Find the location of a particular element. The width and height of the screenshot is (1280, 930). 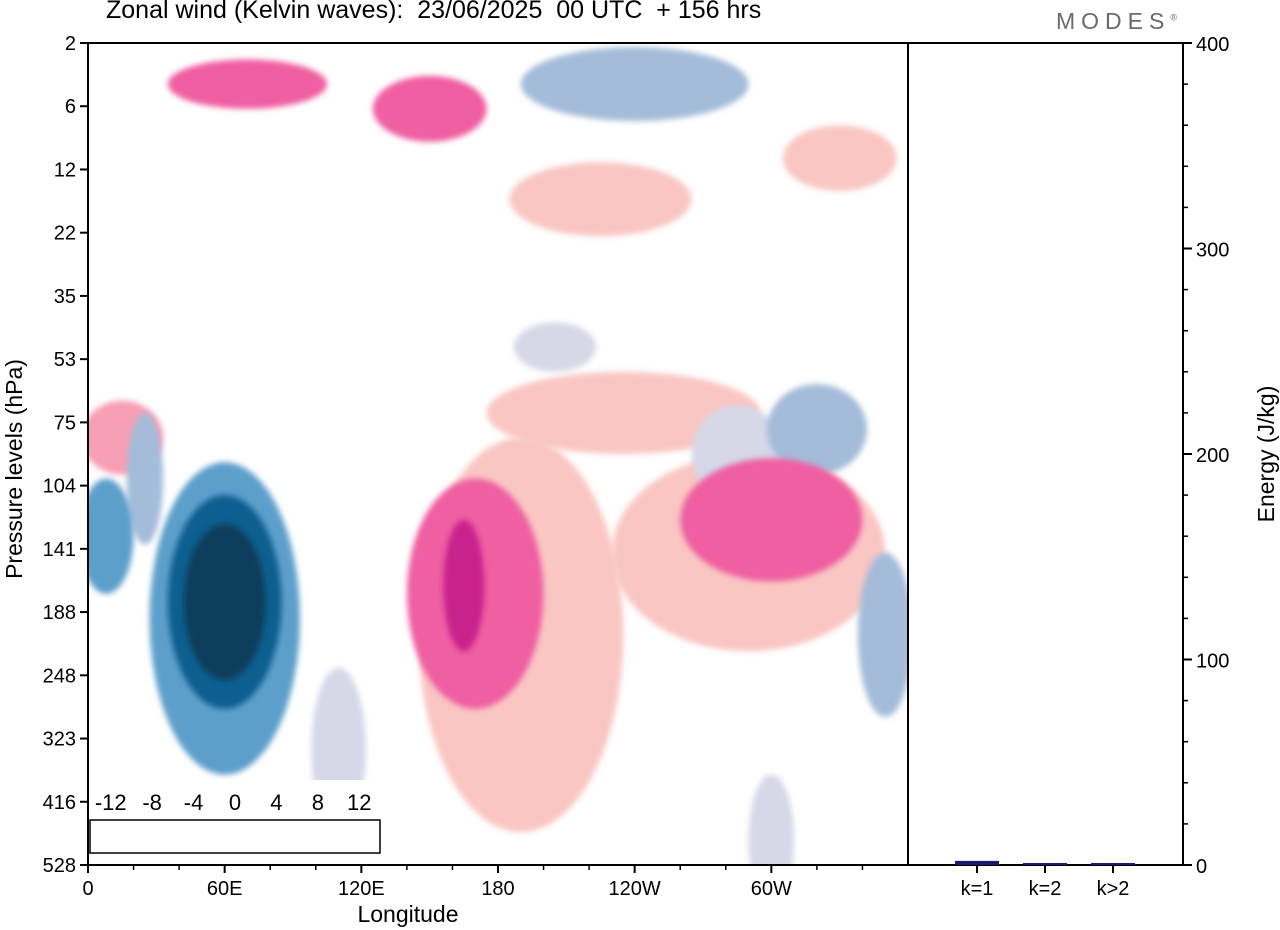

y-tick-label: 35 is located at coordinates (65, 297).